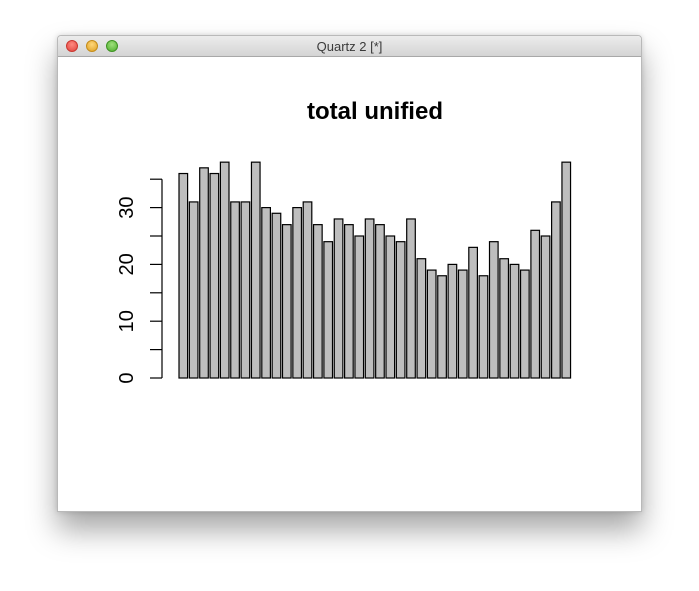 The height and width of the screenshot is (591, 699). Describe the element at coordinates (375, 111) in the screenshot. I see `chart-title: total unified` at that location.